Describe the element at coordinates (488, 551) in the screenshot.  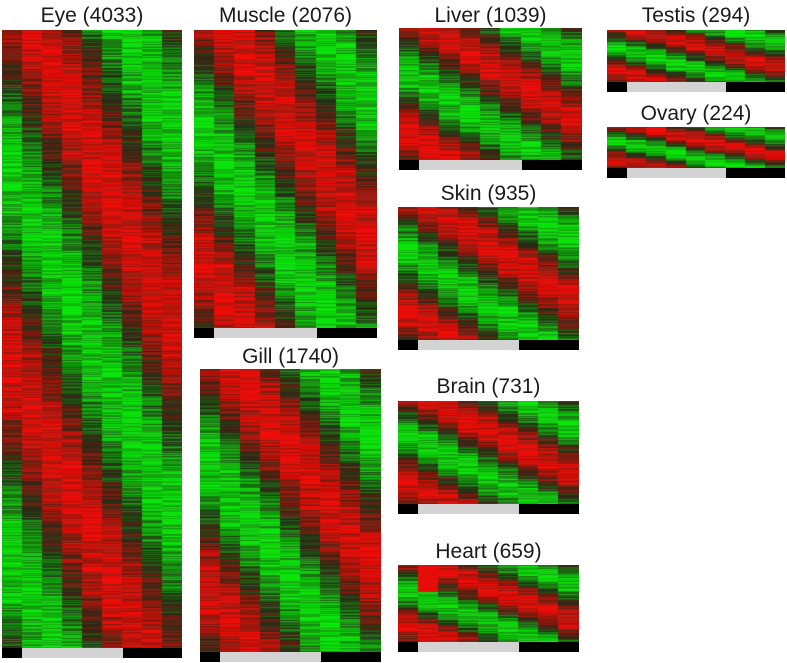
I see `heart-title: Heart (659)` at that location.